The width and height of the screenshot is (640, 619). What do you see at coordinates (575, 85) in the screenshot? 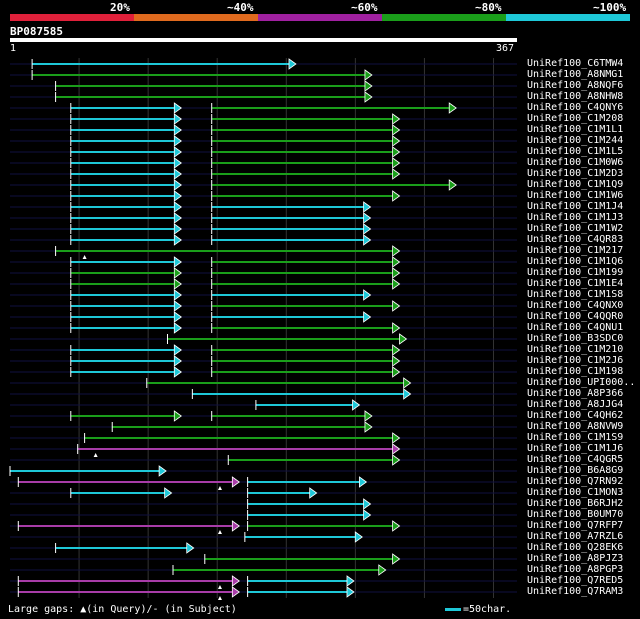
I see `hit-label: UniRef100_A8NQF6` at bounding box center [575, 85].